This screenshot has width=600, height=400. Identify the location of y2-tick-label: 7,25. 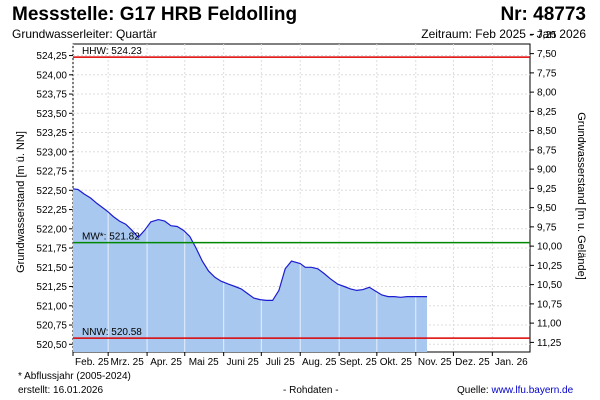
(547, 35).